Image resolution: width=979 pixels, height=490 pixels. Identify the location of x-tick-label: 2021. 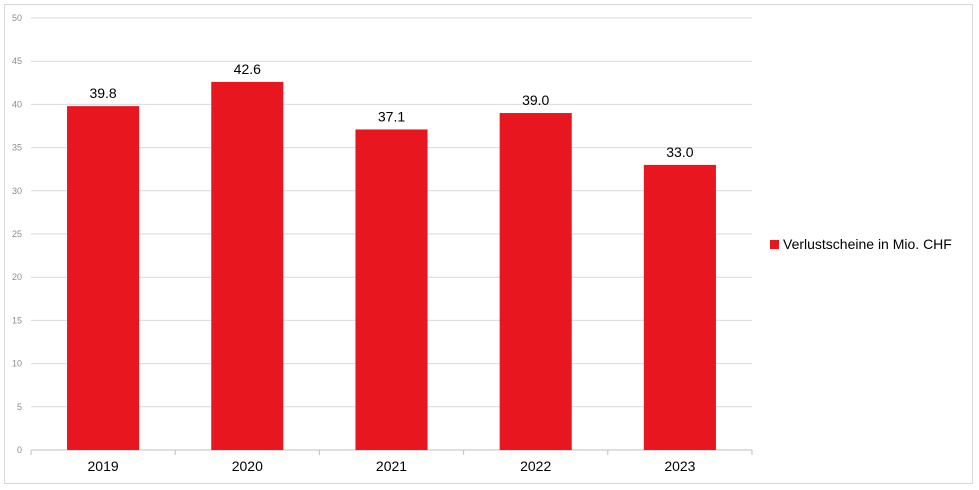
(391, 466).